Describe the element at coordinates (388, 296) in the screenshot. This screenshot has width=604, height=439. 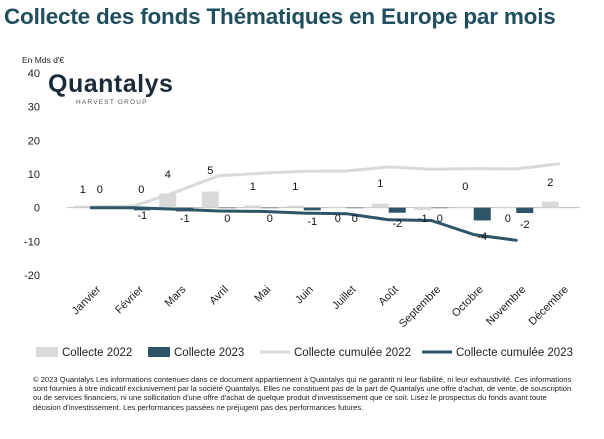
I see `x-tick-label: Août` at that location.